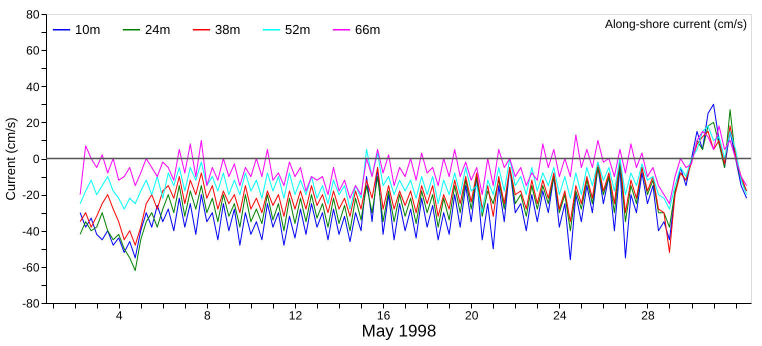  What do you see at coordinates (36, 159) in the screenshot?
I see `y-tick-label: 0` at bounding box center [36, 159].